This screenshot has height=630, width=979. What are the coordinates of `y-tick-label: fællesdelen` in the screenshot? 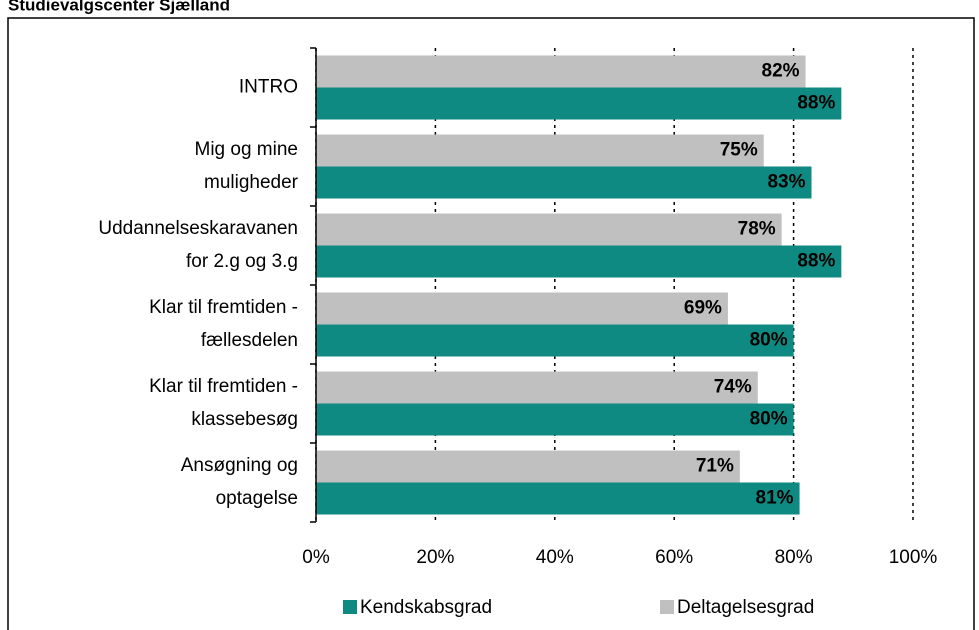 It's located at (249, 340).